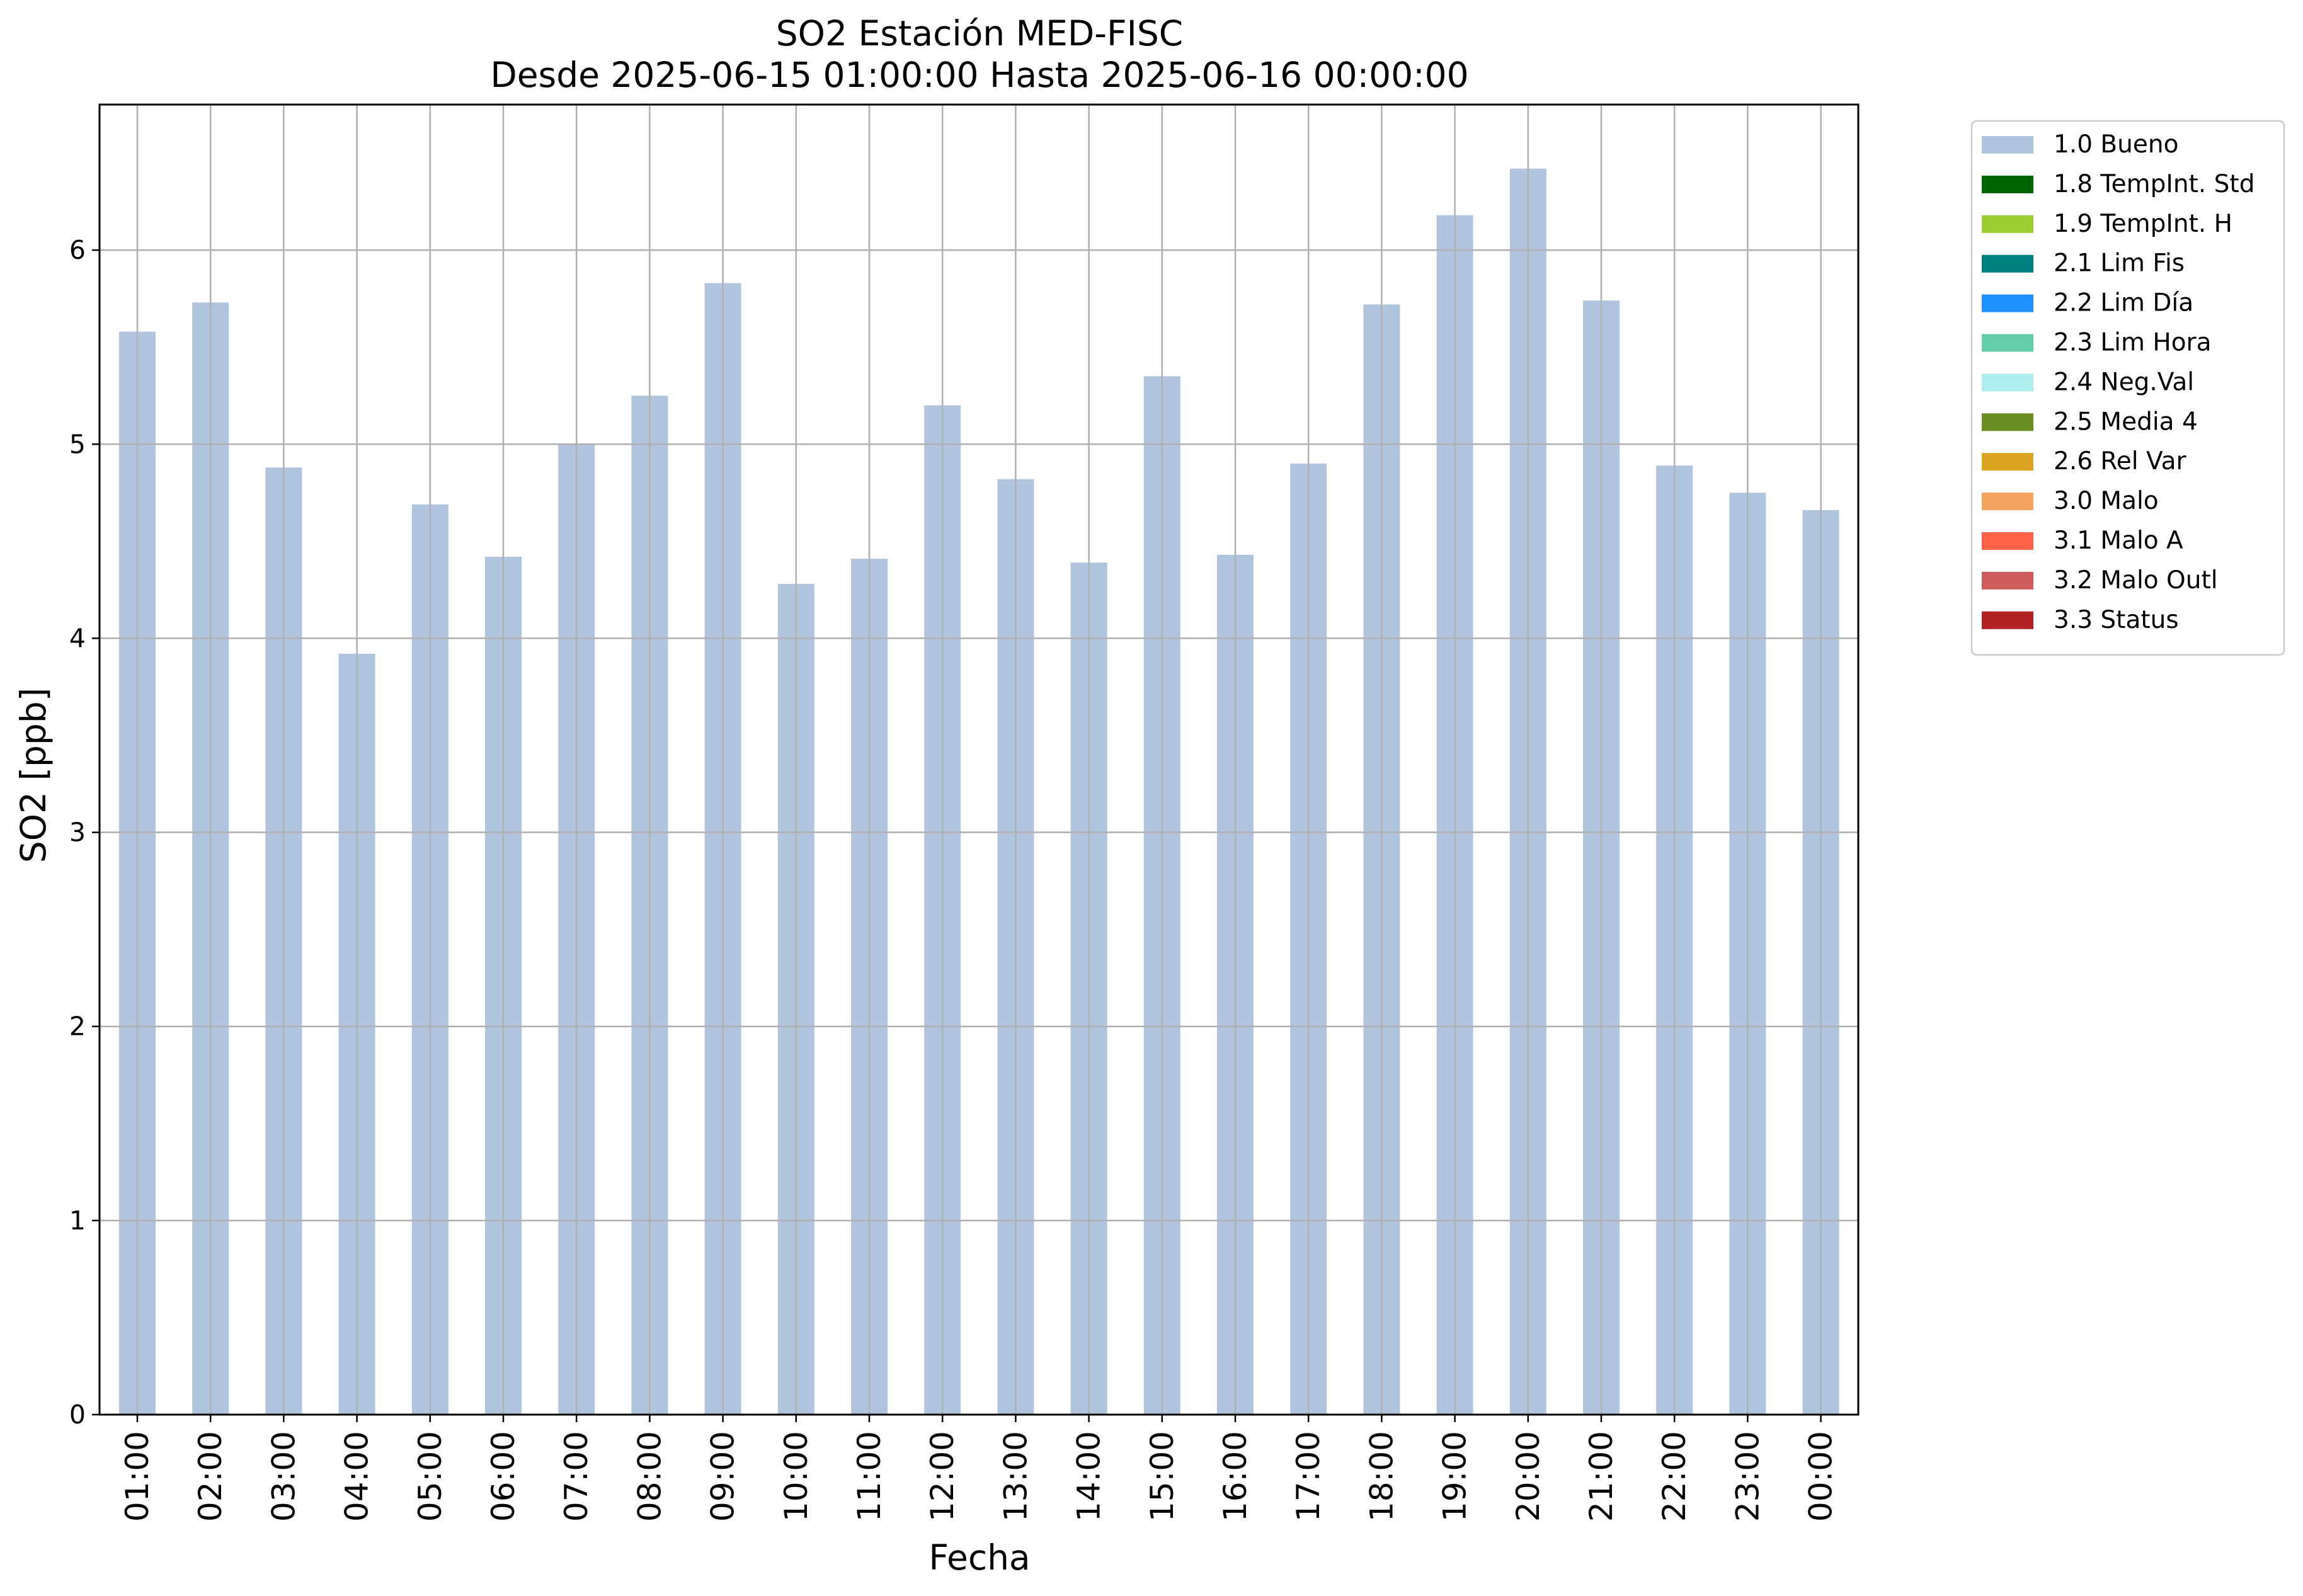  What do you see at coordinates (1455, 1476) in the screenshot?
I see `x-tick-label: 19:00` at bounding box center [1455, 1476].